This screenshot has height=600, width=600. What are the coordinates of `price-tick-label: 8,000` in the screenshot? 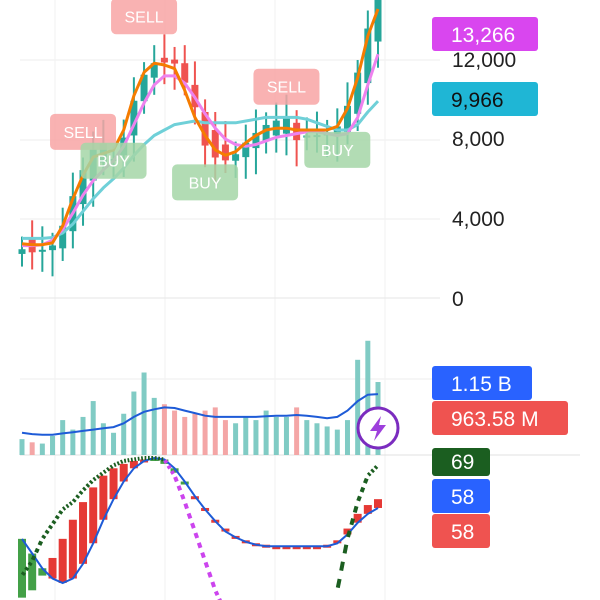 It's located at (478, 139).